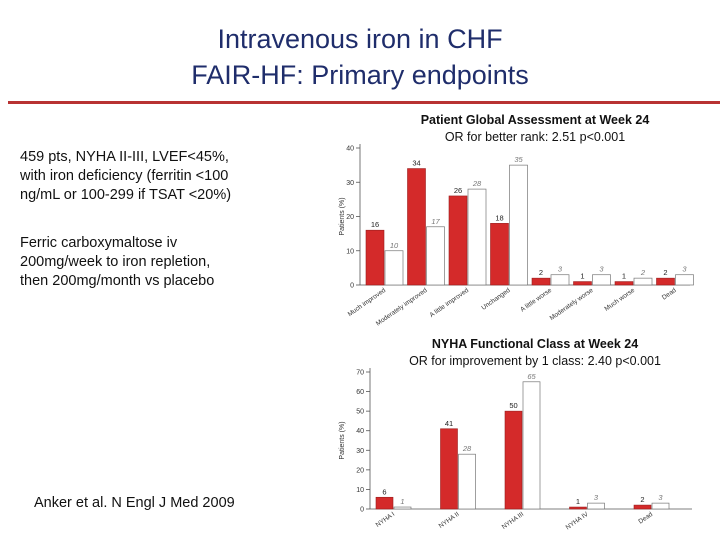 This screenshot has width=720, height=540. What do you see at coordinates (394, 245) in the screenshot?
I see `bar-value-label: 10` at bounding box center [394, 245].